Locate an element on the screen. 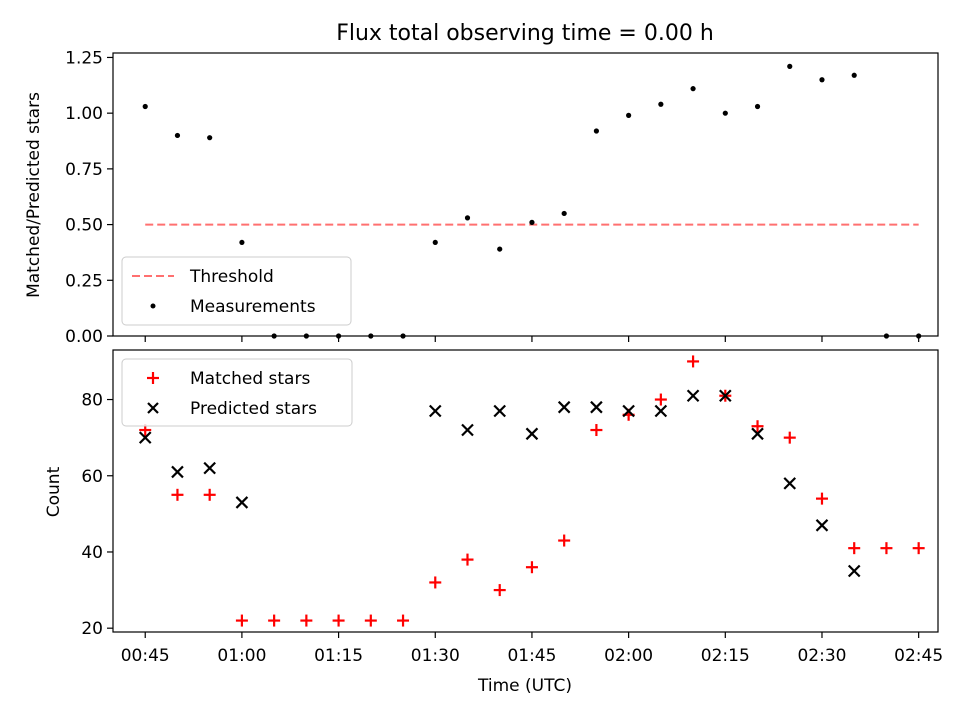 The image size is (960, 720). matched-legend-swatch is located at coordinates (153, 378).